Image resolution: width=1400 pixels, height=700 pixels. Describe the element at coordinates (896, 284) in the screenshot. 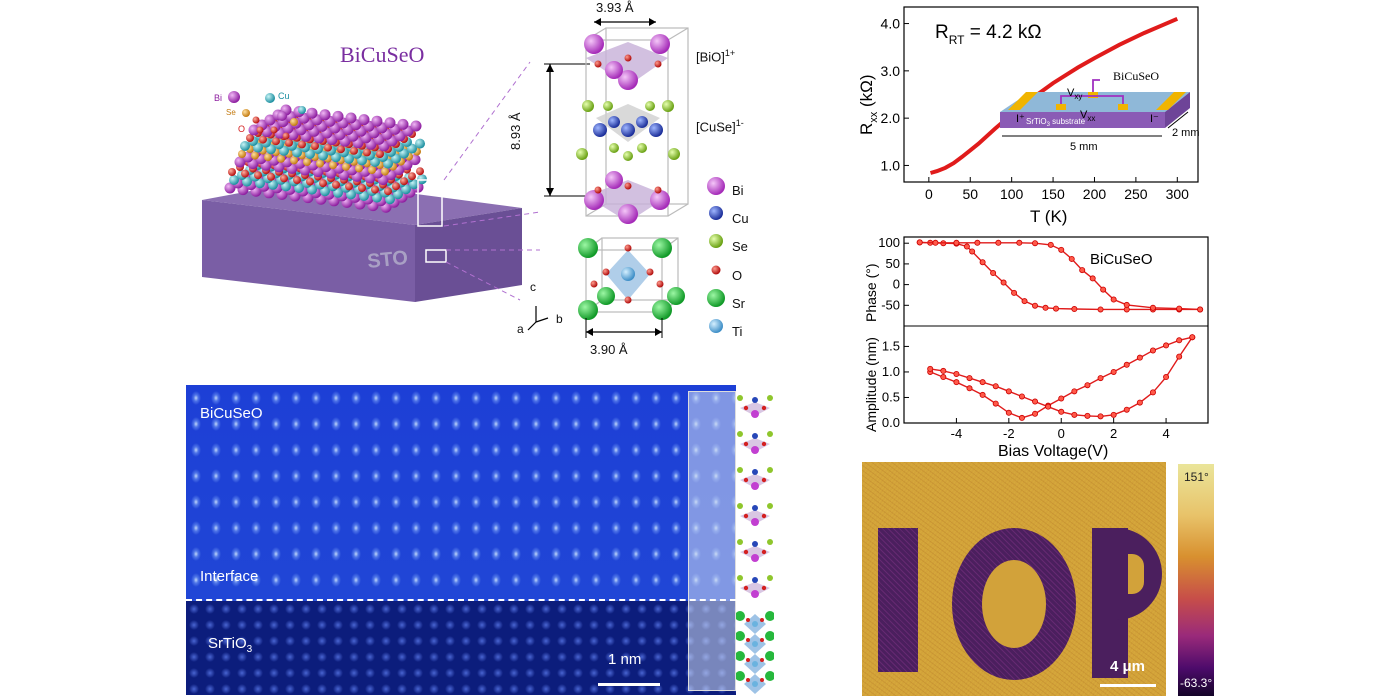

I see `pfm-phase-ytick-label: 0` at that location.